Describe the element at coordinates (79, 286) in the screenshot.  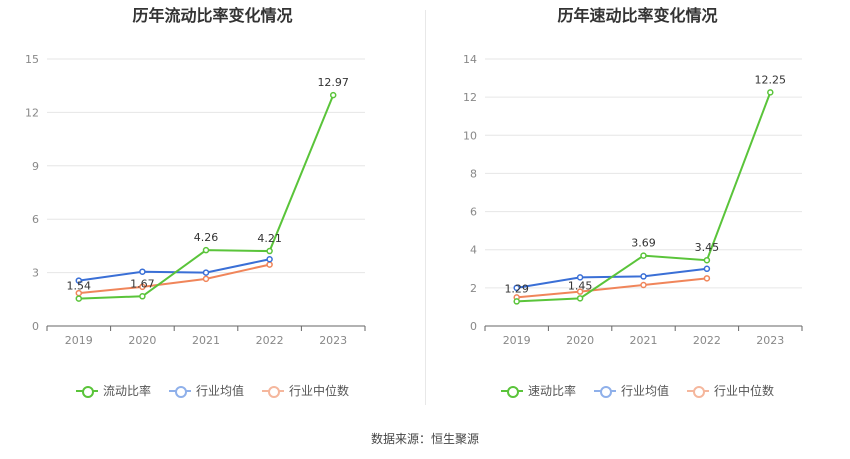
I see `data-label: 1.54` at that location.